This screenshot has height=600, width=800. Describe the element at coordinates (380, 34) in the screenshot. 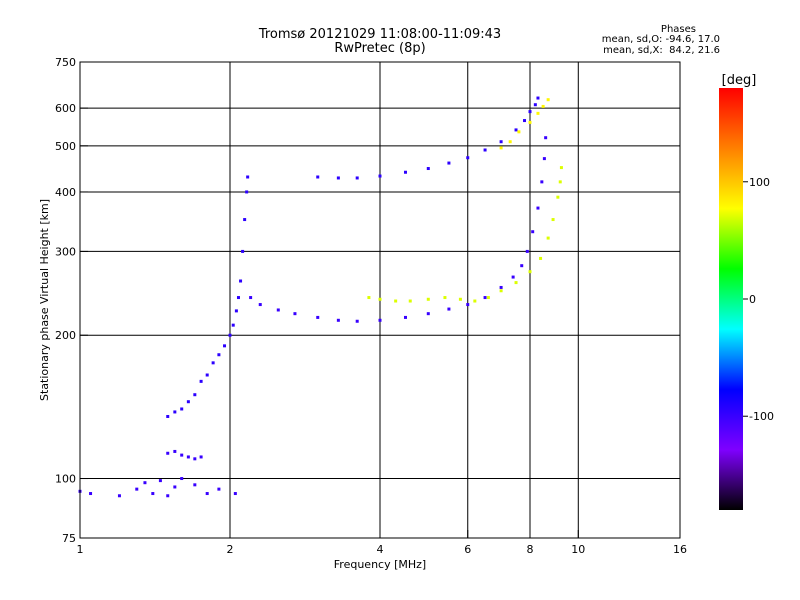

I see `chart-title: Tromsø 20121029 11:08:00-11:09:43` at that location.